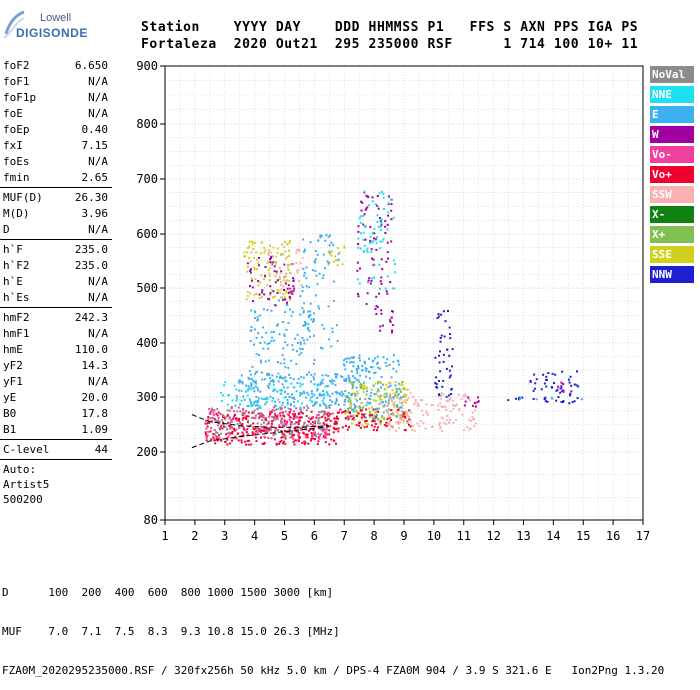  I want to click on param-value: N/A, so click(98, 297).